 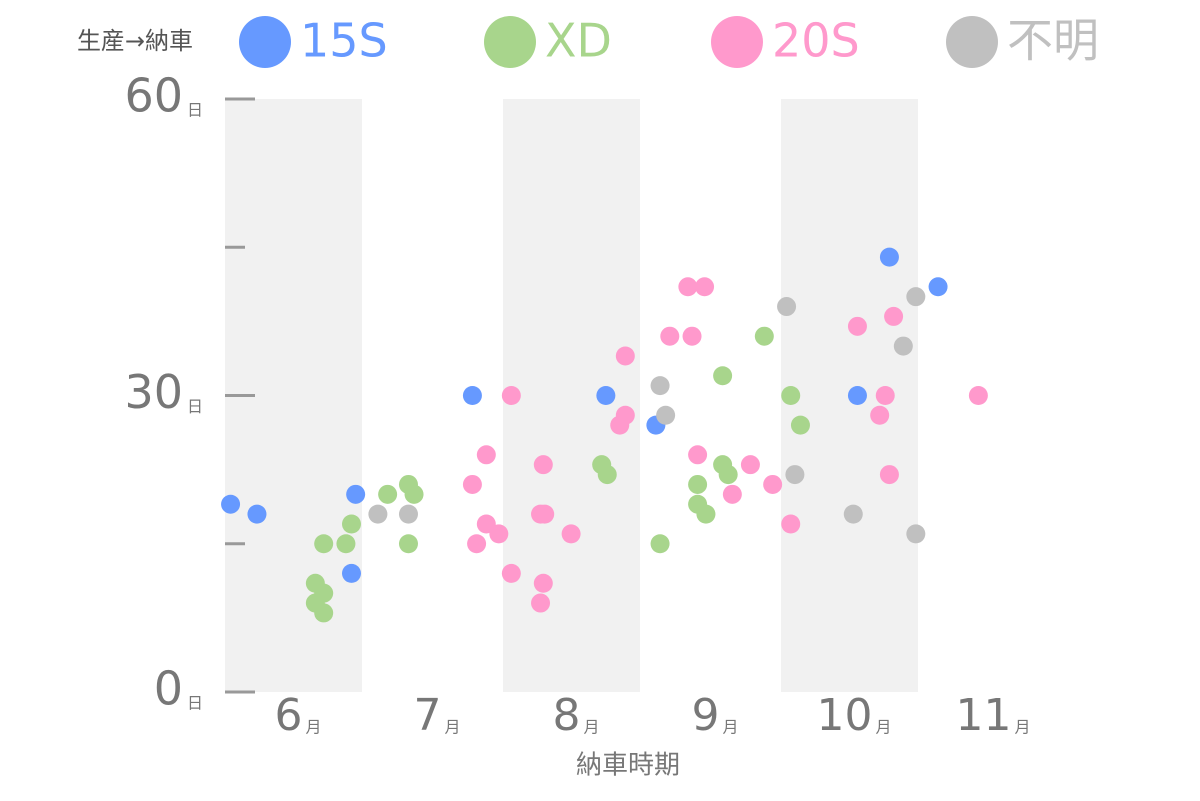 I want to click on legend-label: XD, so click(x=578, y=41).